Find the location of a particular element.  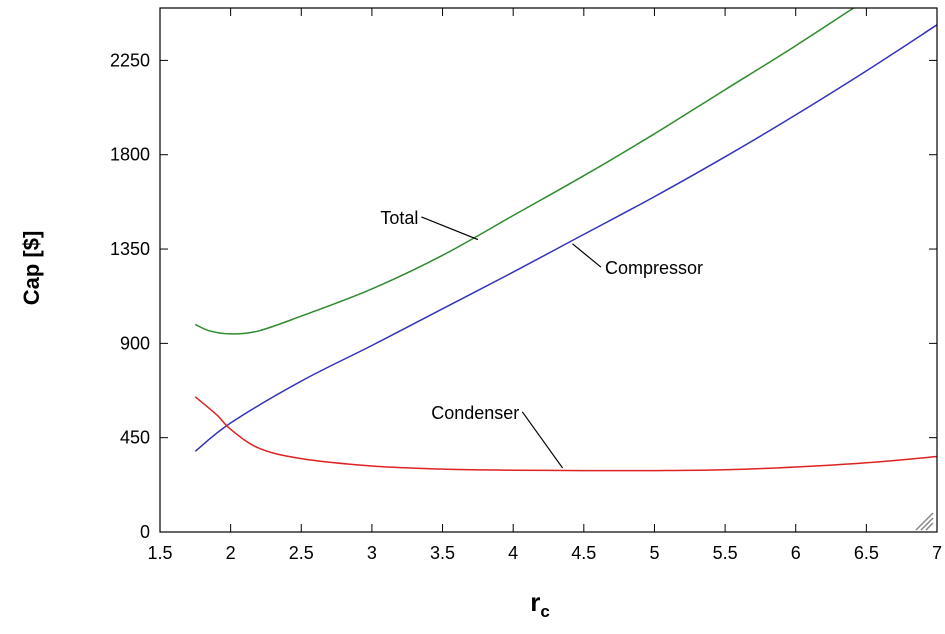

y-tick-label: 1350 is located at coordinates (130, 249).